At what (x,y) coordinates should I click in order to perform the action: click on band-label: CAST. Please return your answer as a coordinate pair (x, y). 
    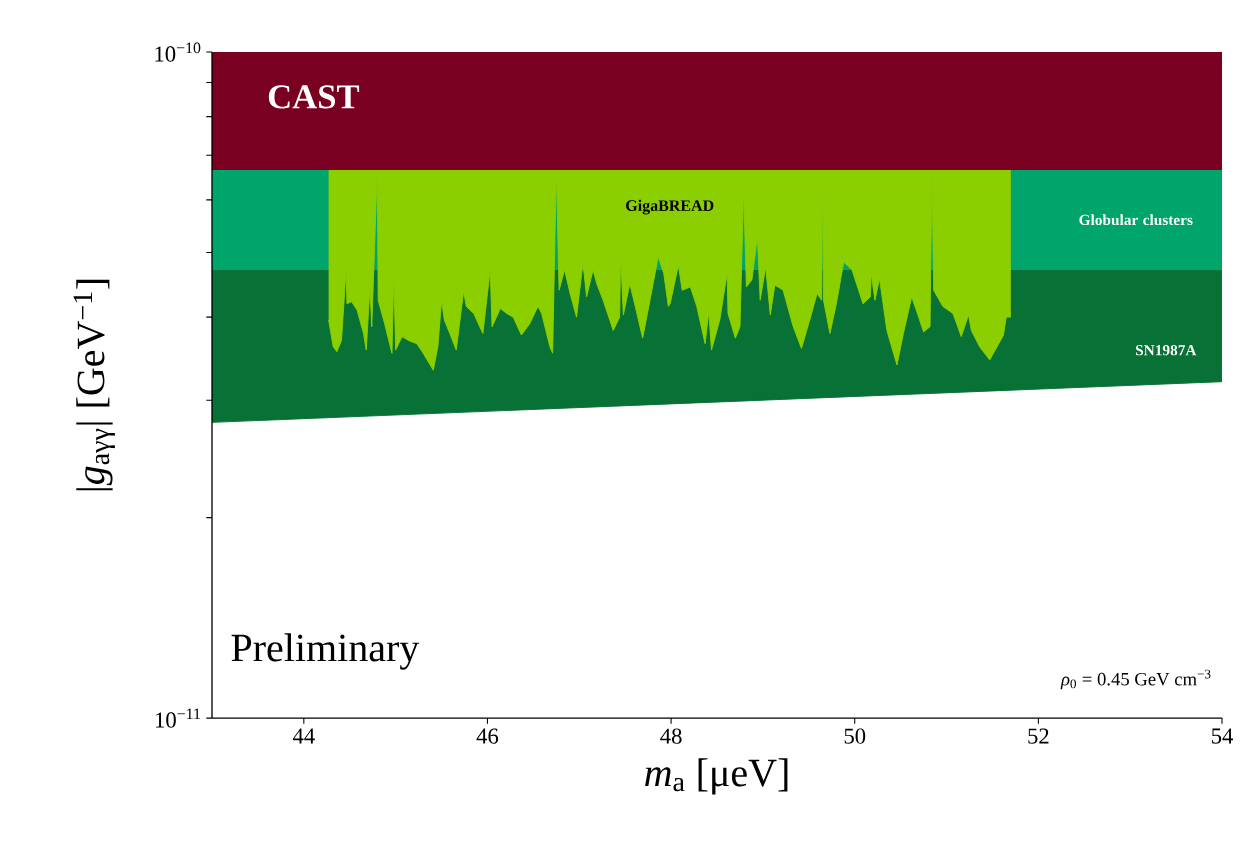
    Looking at the image, I should click on (314, 97).